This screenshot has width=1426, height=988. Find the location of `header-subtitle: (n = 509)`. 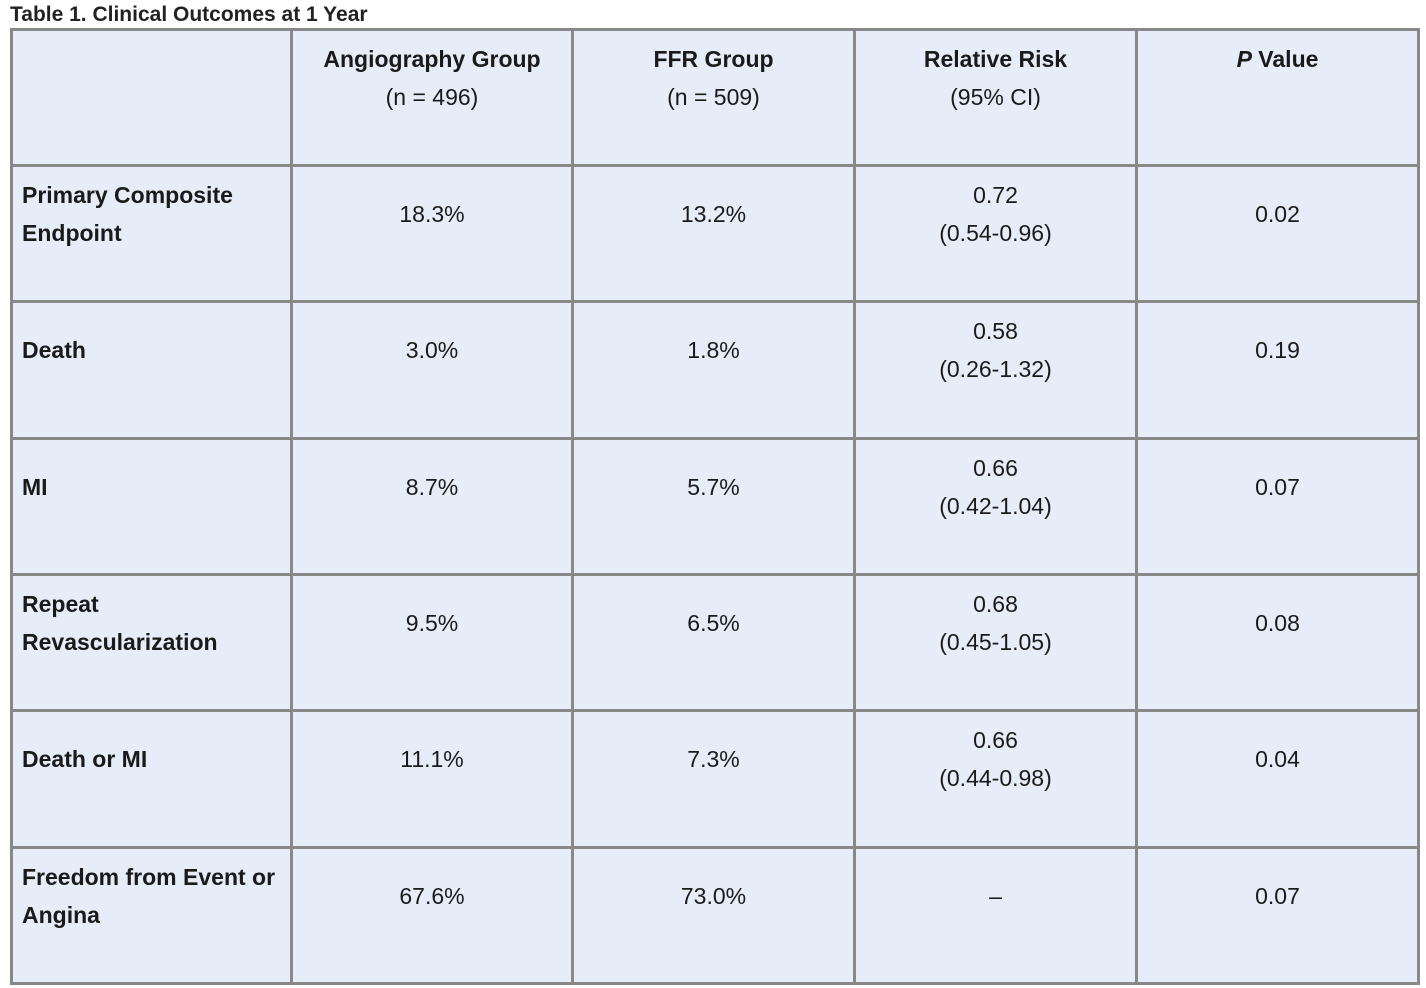

header-subtitle: (n = 509) is located at coordinates (713, 97).